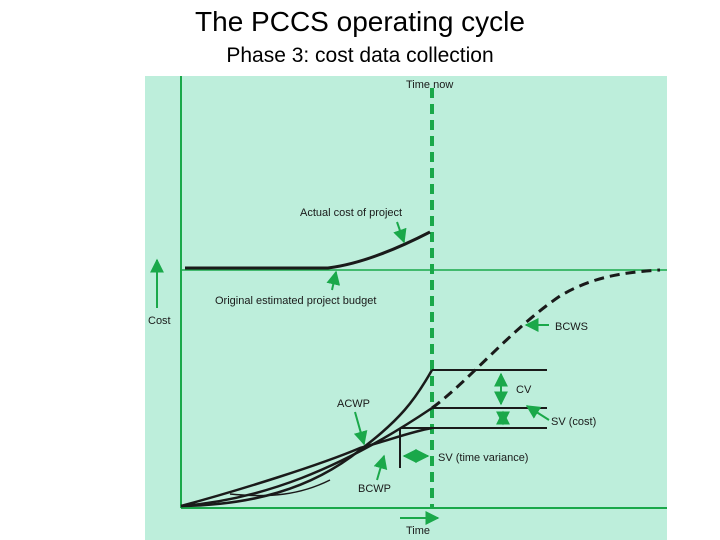 This screenshot has height=540, width=720. What do you see at coordinates (524, 390) in the screenshot?
I see `label-cv: CV` at bounding box center [524, 390].